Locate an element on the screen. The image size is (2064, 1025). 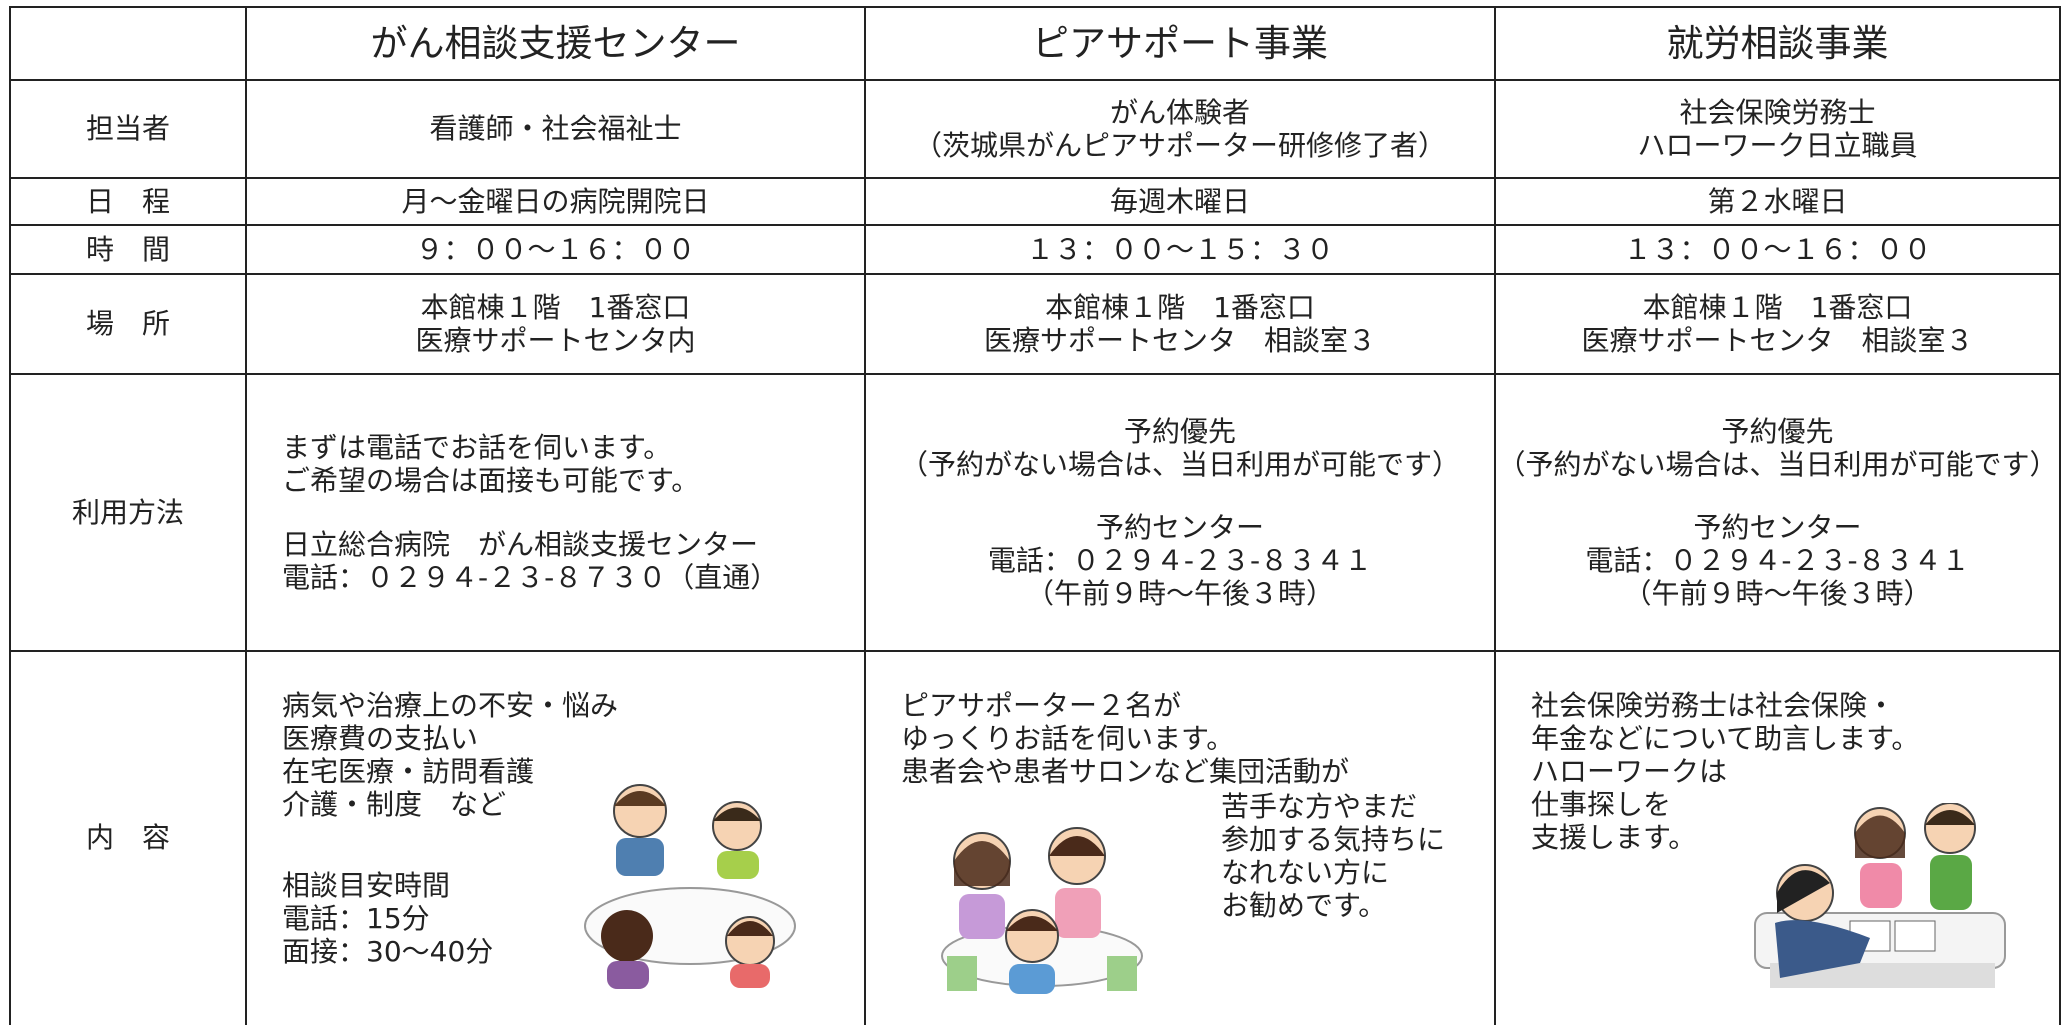
paragraph: １３：００～１５：３０ is located at coordinates (1180, 249).